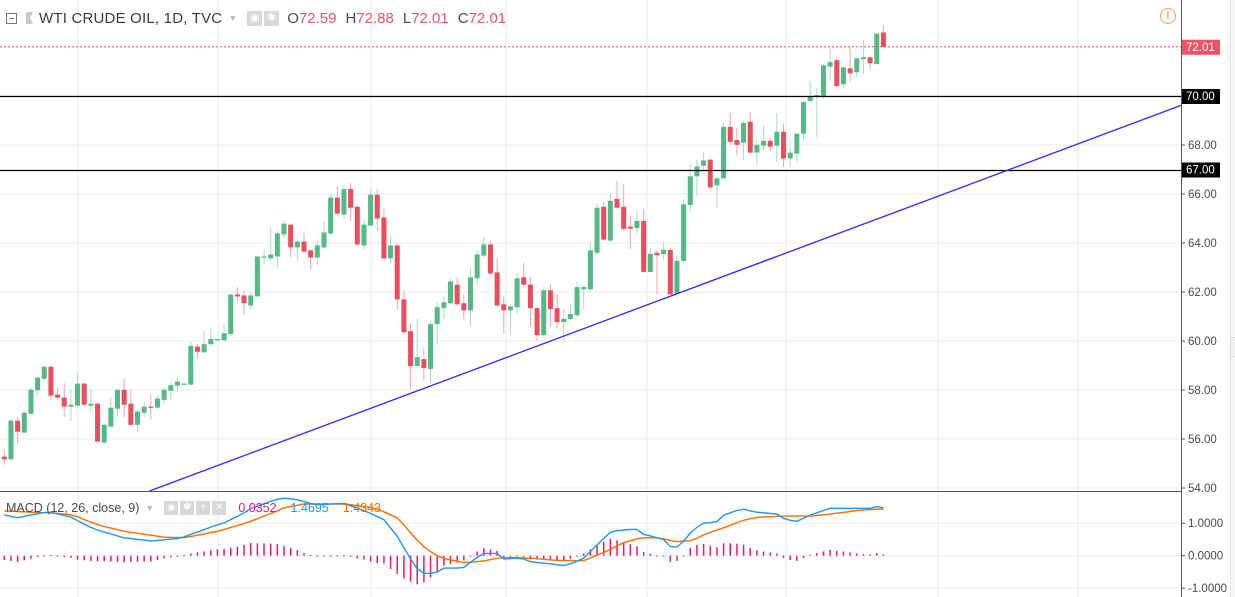 The height and width of the screenshot is (597, 1235). I want to click on macd-value: 1.4695, so click(309, 508).